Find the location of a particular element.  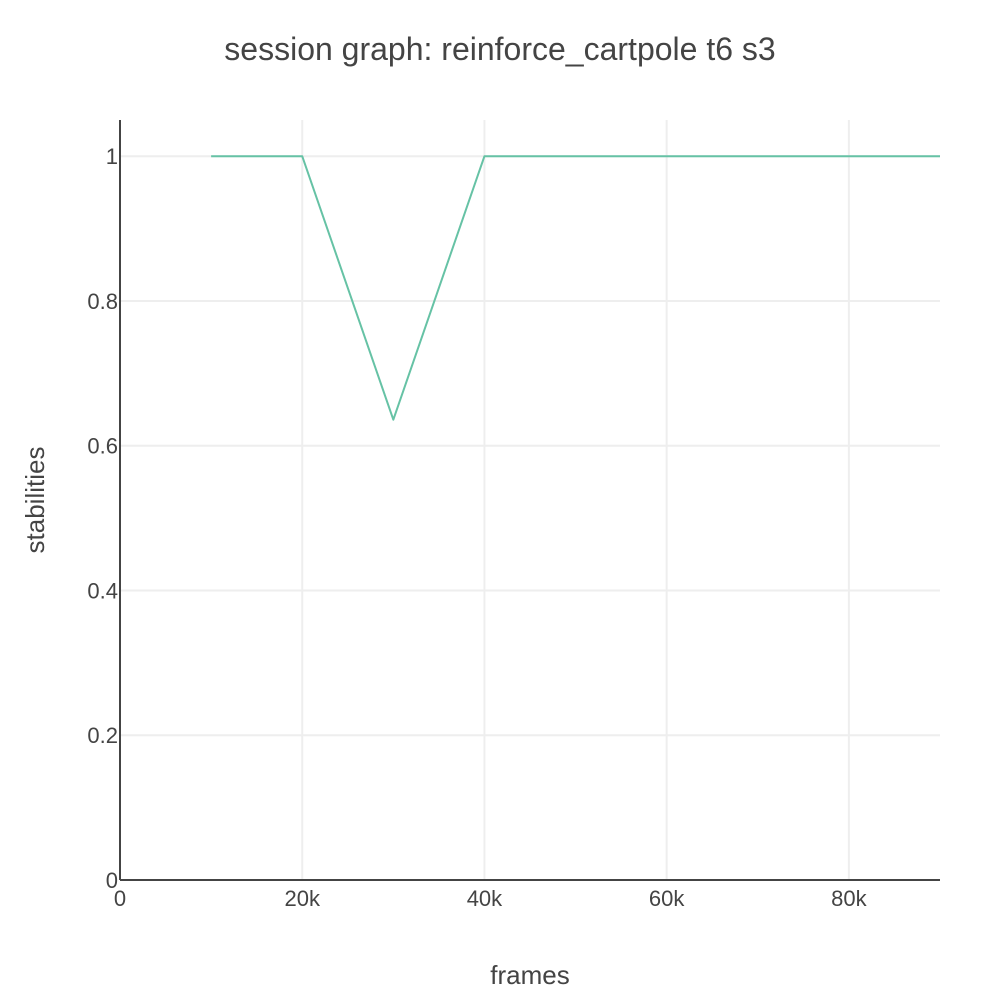

x-tick-label: 20k is located at coordinates (302, 898).